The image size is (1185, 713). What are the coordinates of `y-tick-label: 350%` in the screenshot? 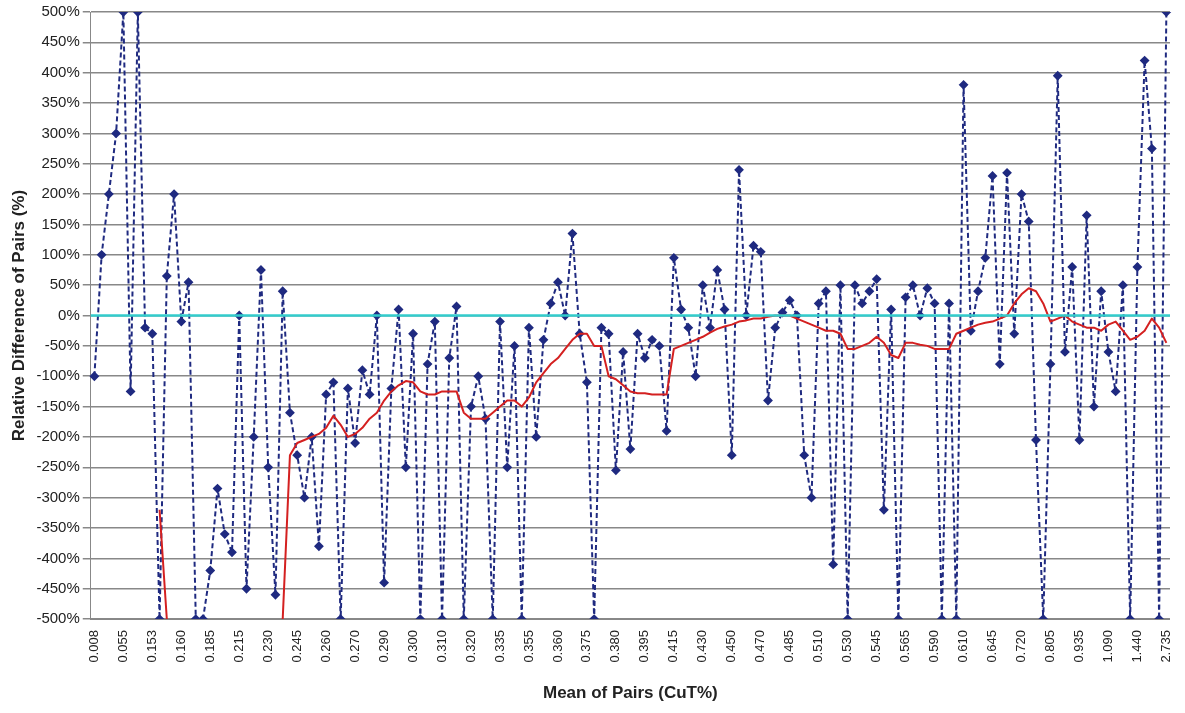 It's located at (60, 102).